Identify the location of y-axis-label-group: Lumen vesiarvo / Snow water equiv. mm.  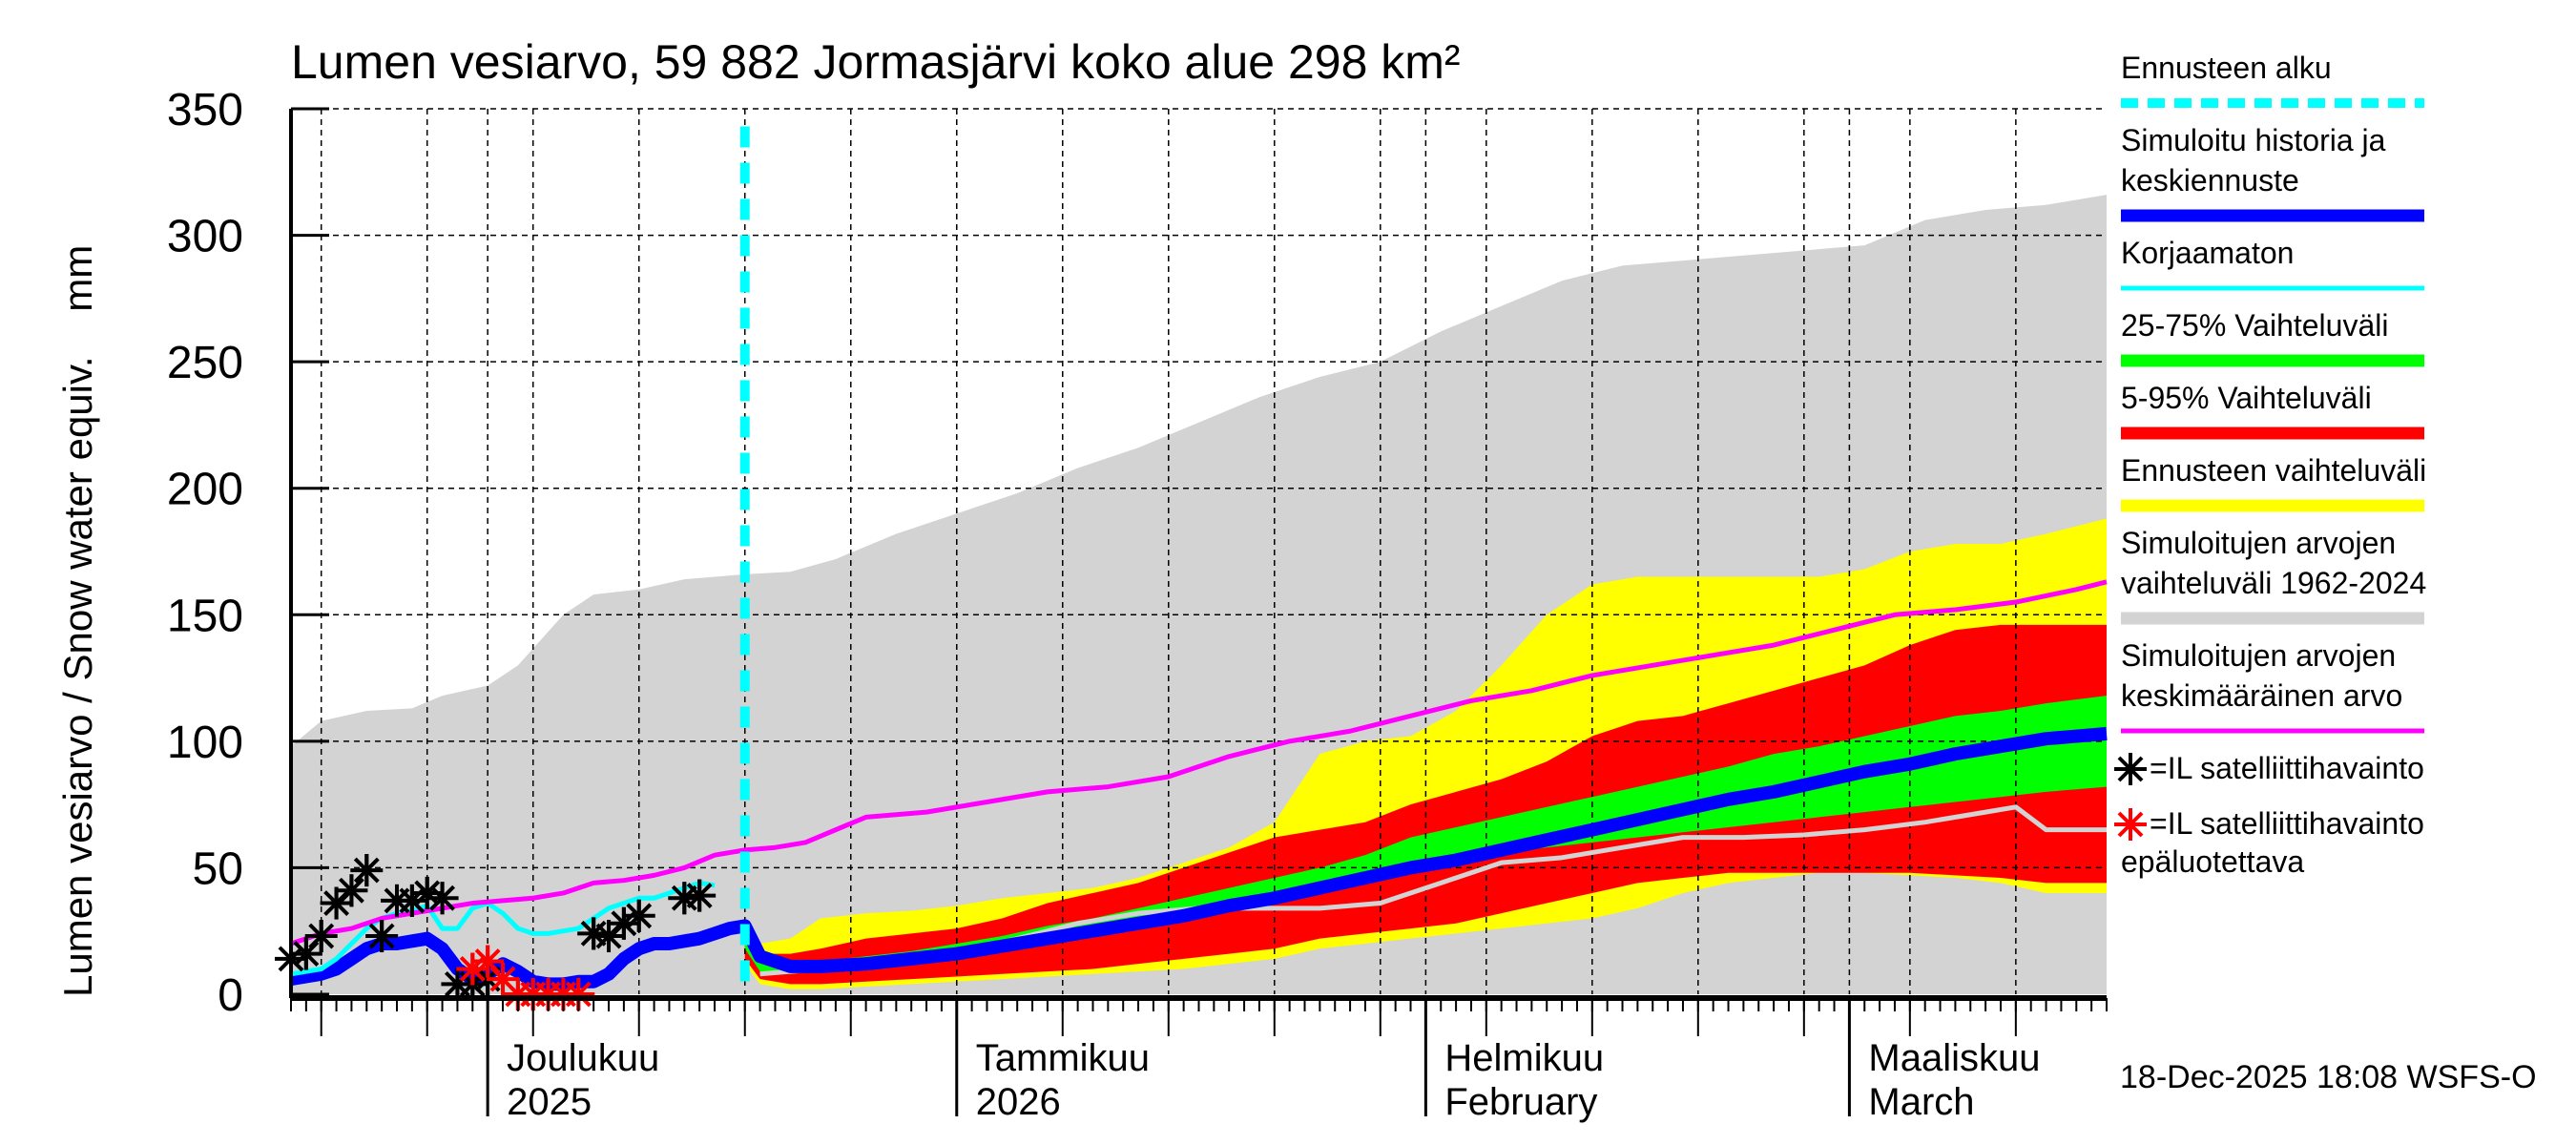
(77, 621).